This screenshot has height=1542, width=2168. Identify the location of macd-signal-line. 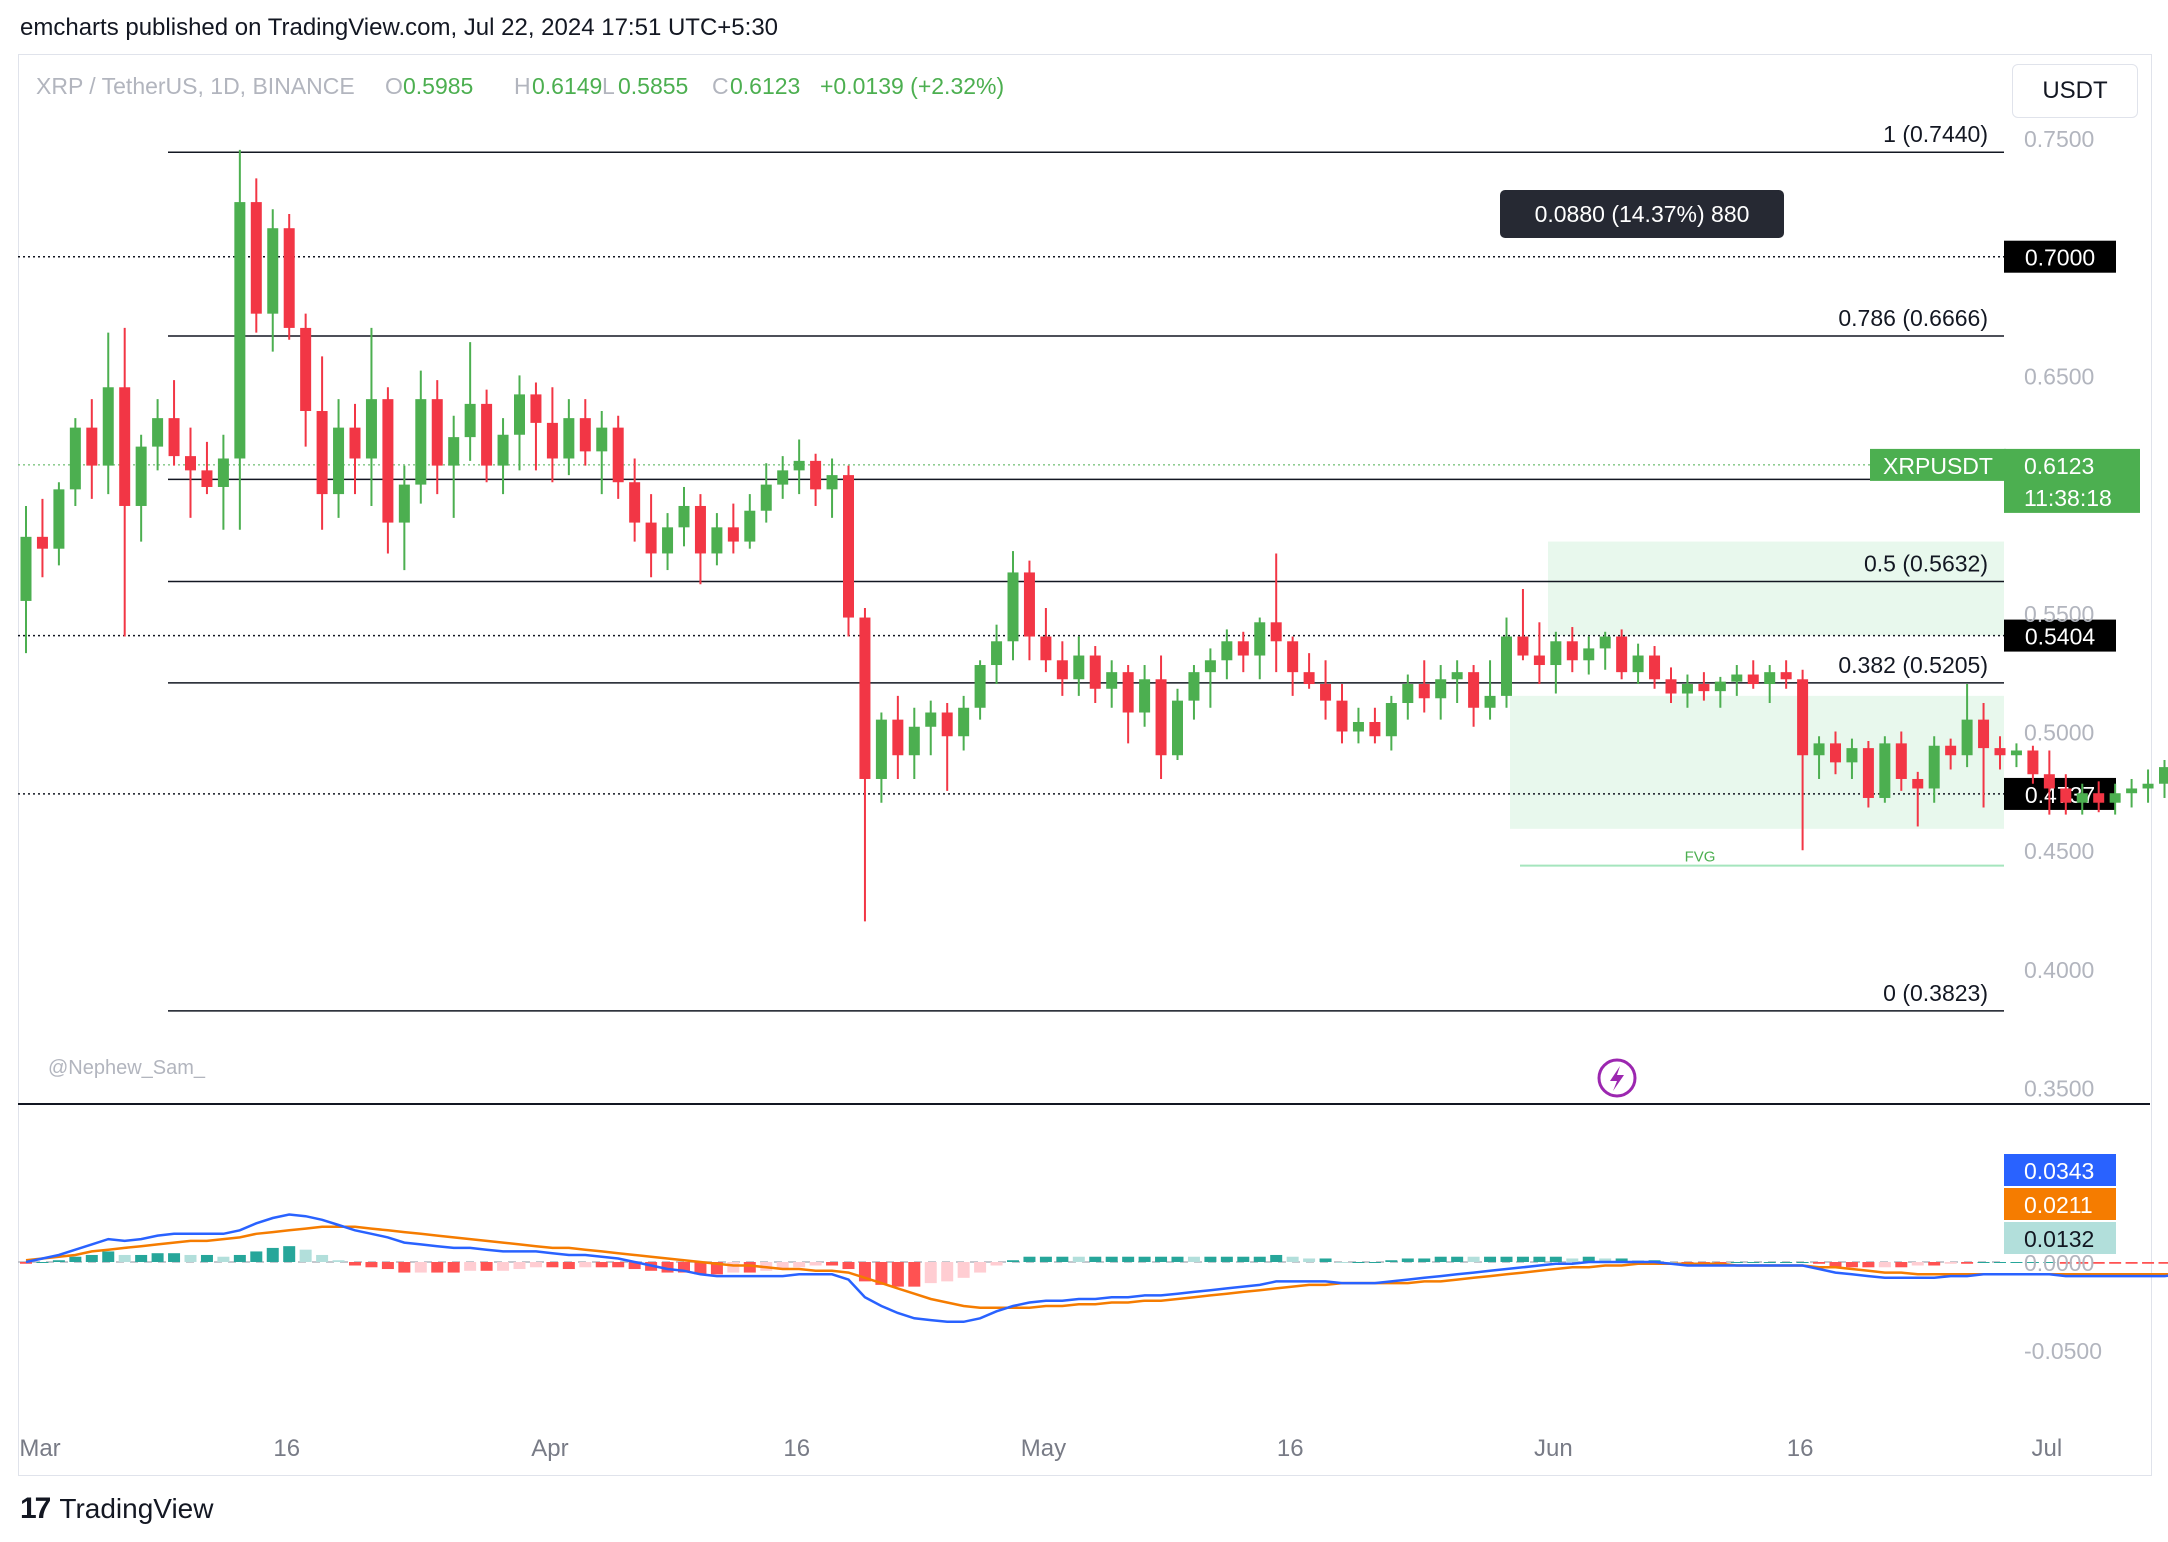
(1096, 1267).